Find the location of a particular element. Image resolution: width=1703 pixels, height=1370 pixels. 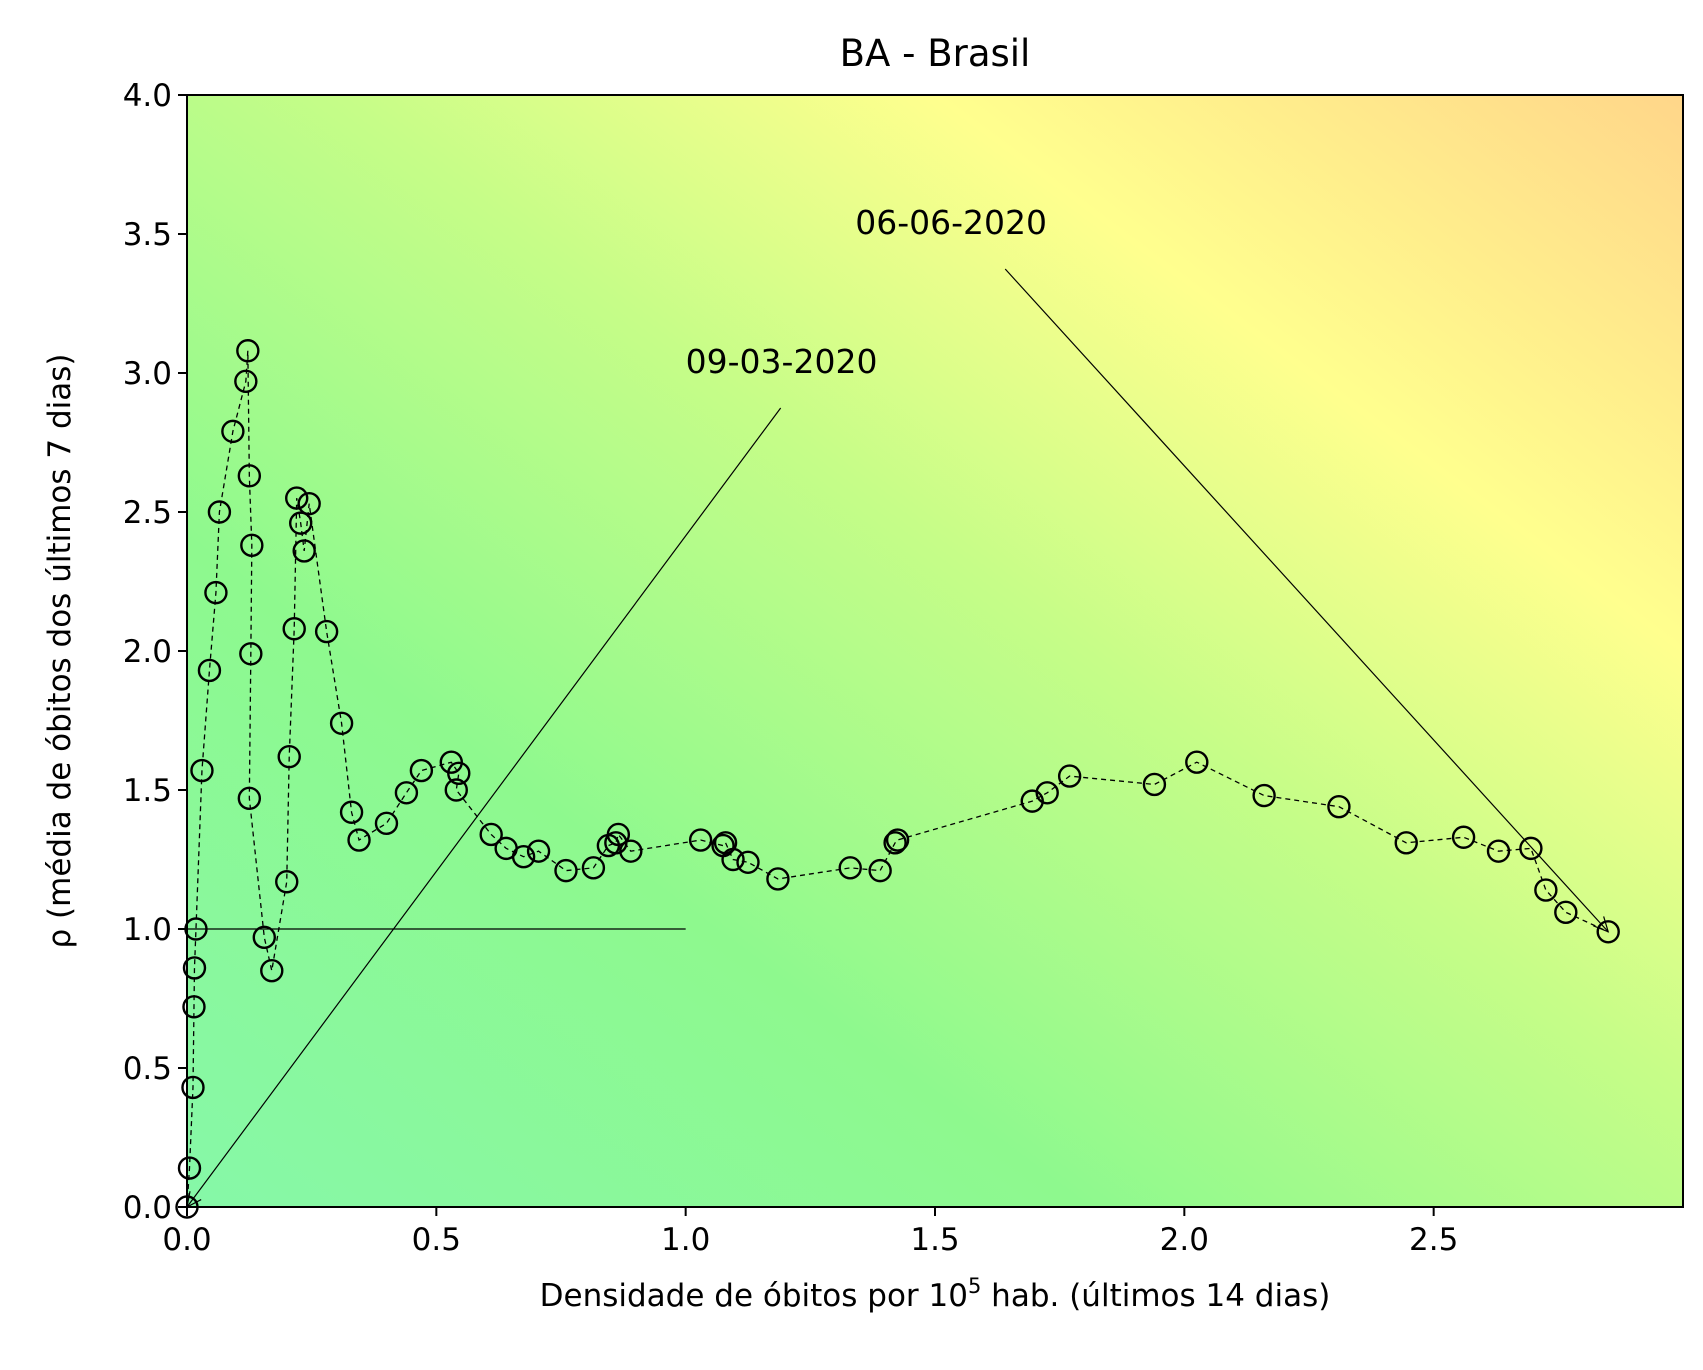

y-axis-label: ρ (média de óbitos dos últimos 7 dias) is located at coordinates (60, 651).